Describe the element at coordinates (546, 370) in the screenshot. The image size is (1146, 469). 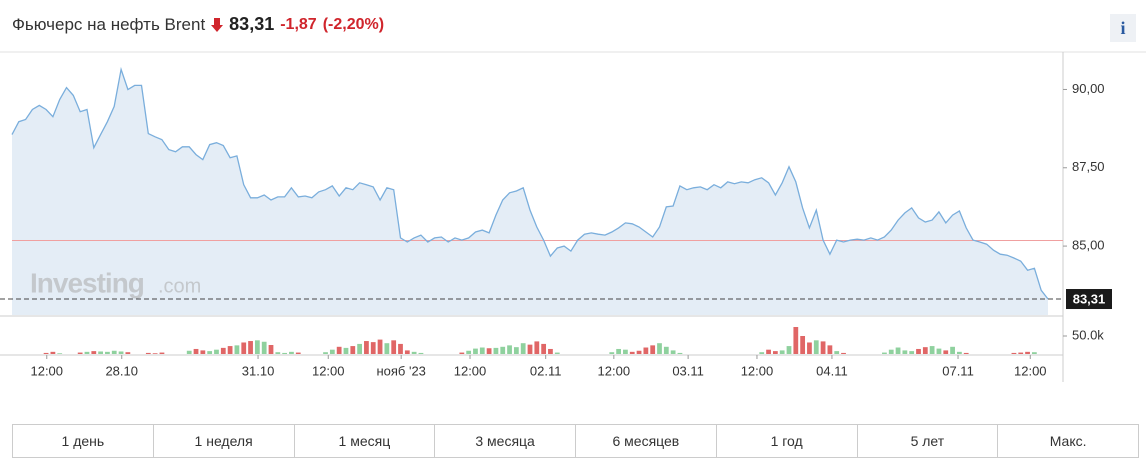
I see `x-tick-label: 02.11` at that location.